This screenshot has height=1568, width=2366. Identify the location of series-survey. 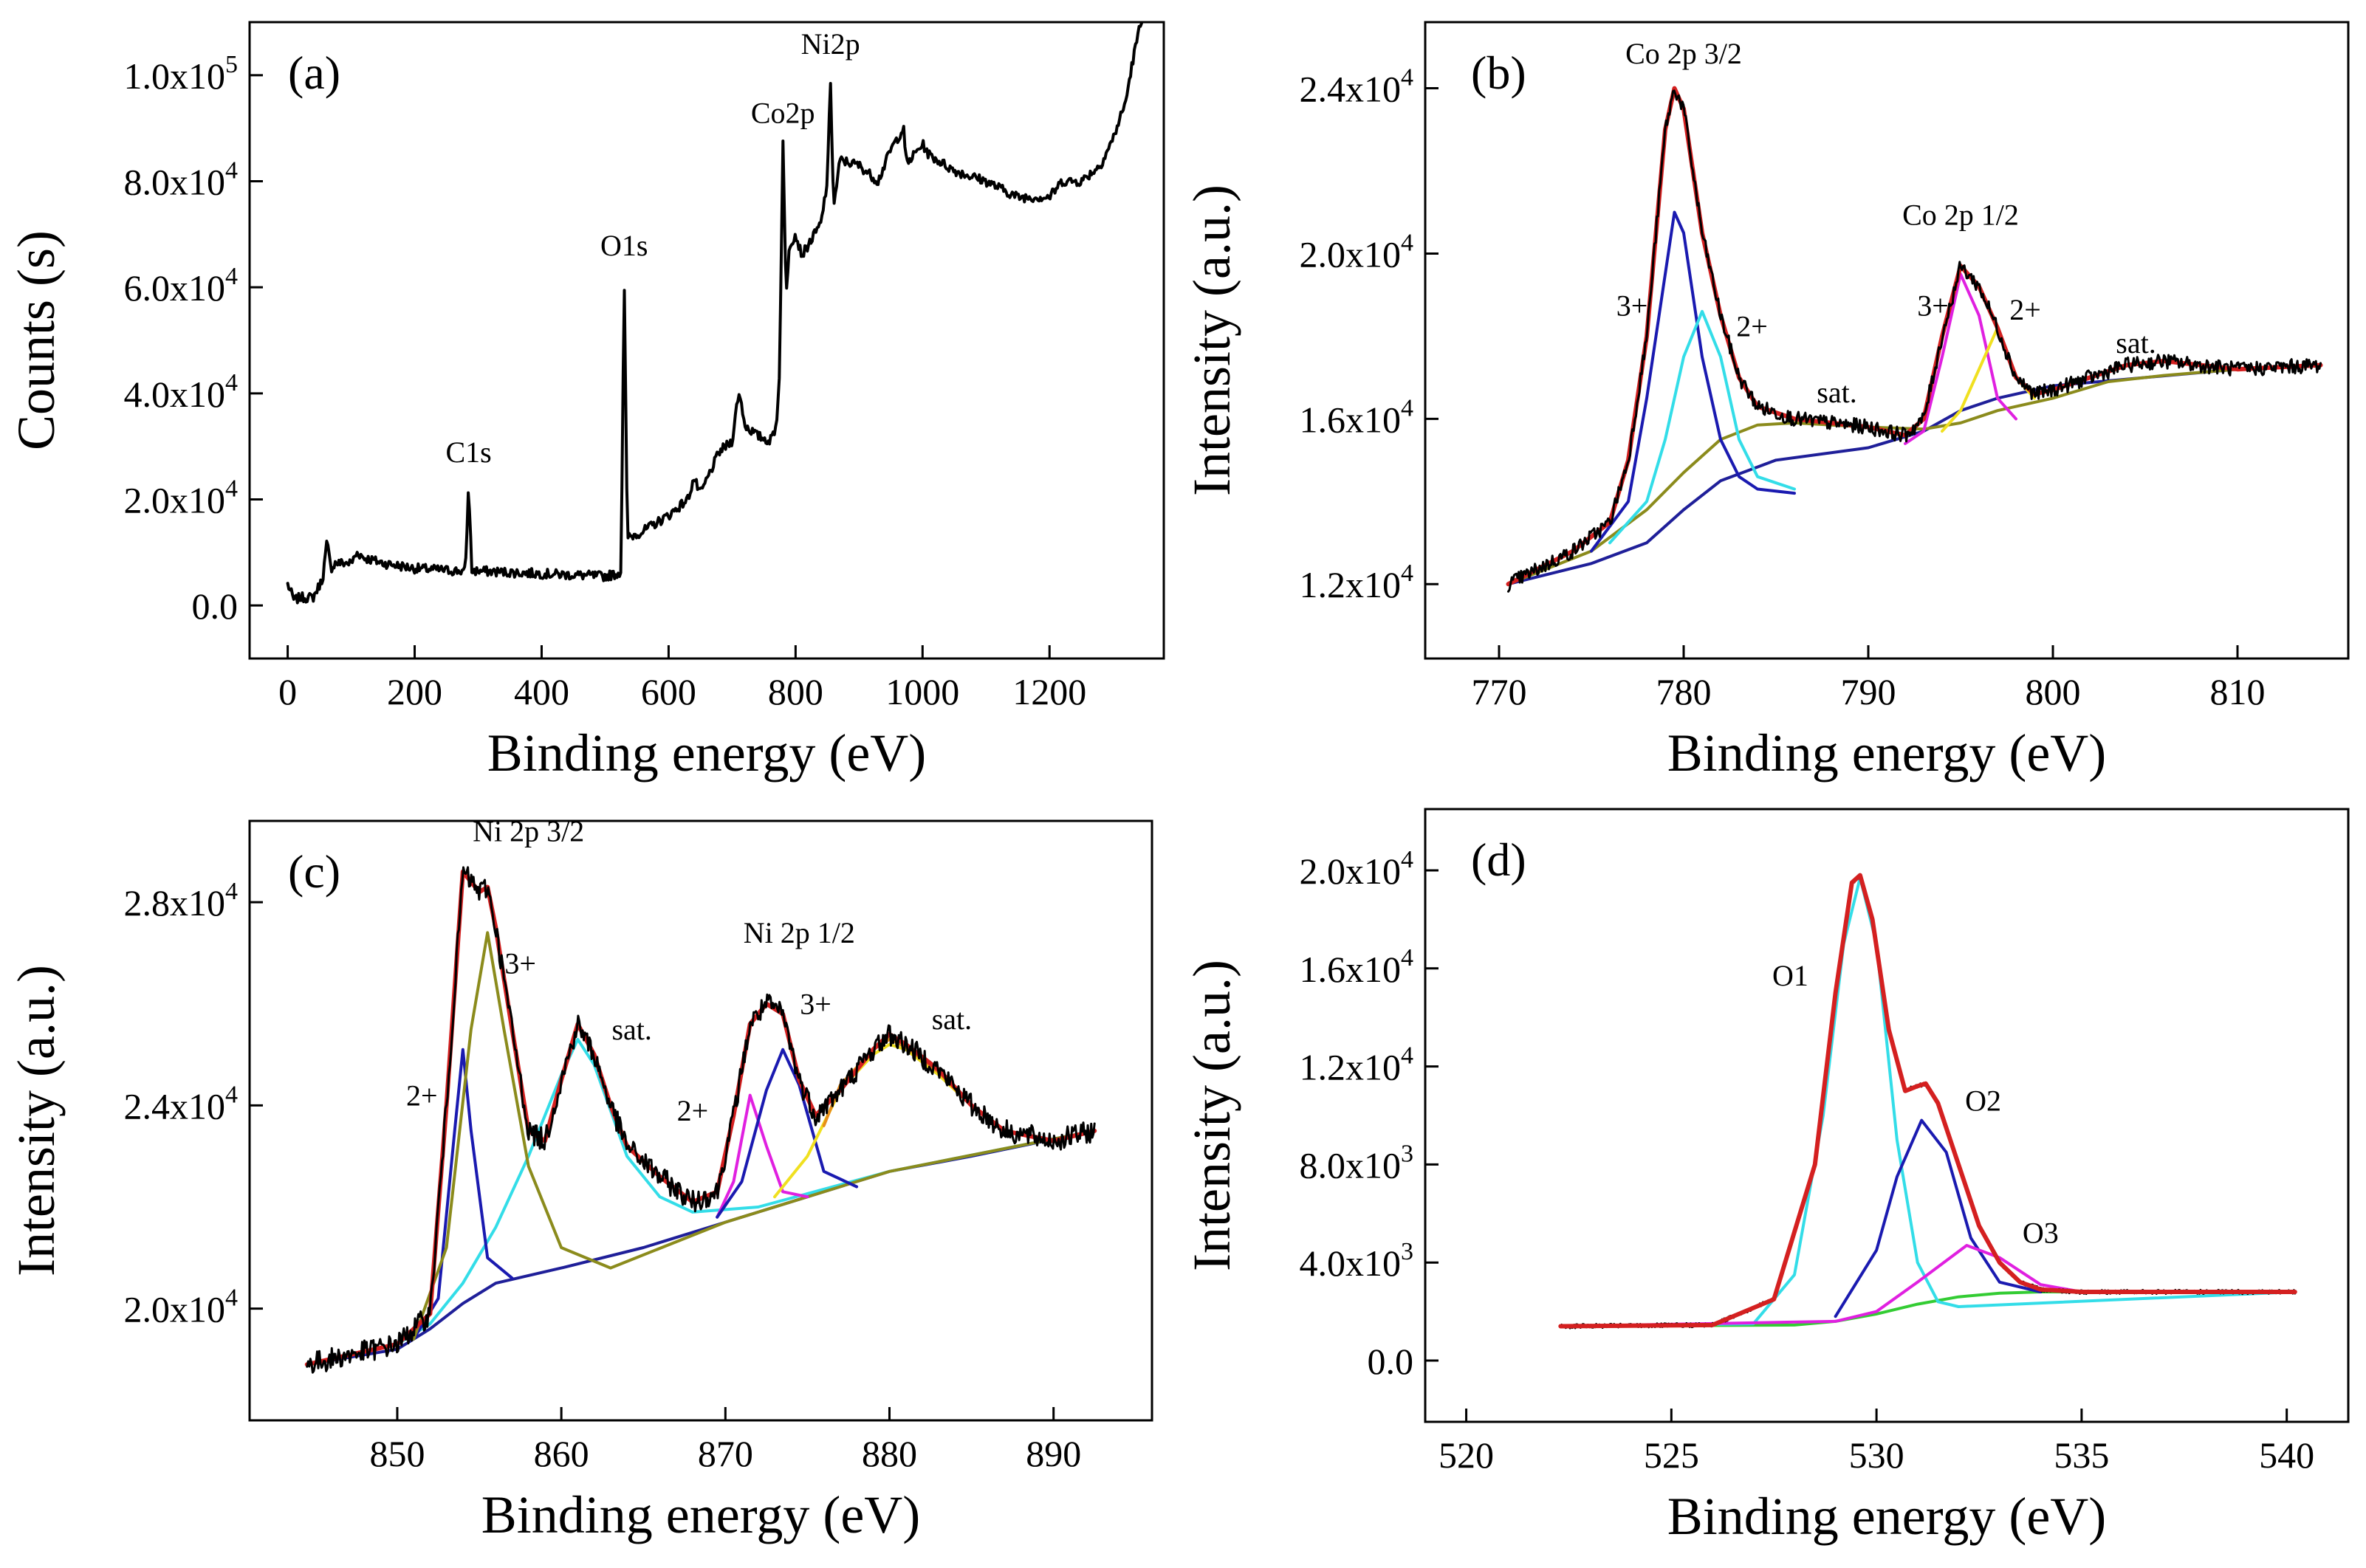
(714, 313).